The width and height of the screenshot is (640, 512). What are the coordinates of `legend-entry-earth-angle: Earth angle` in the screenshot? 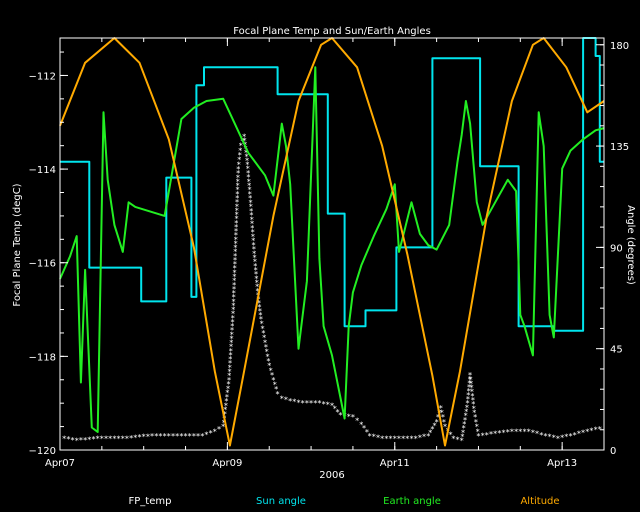 It's located at (412, 501).